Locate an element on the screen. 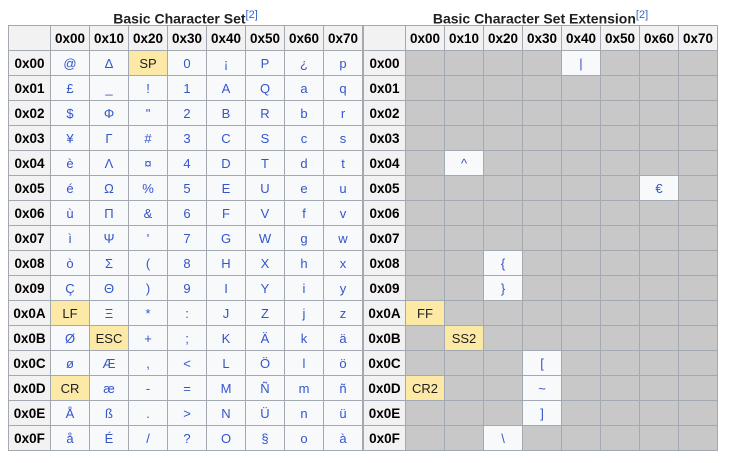  char-cell: % is located at coordinates (148, 188).